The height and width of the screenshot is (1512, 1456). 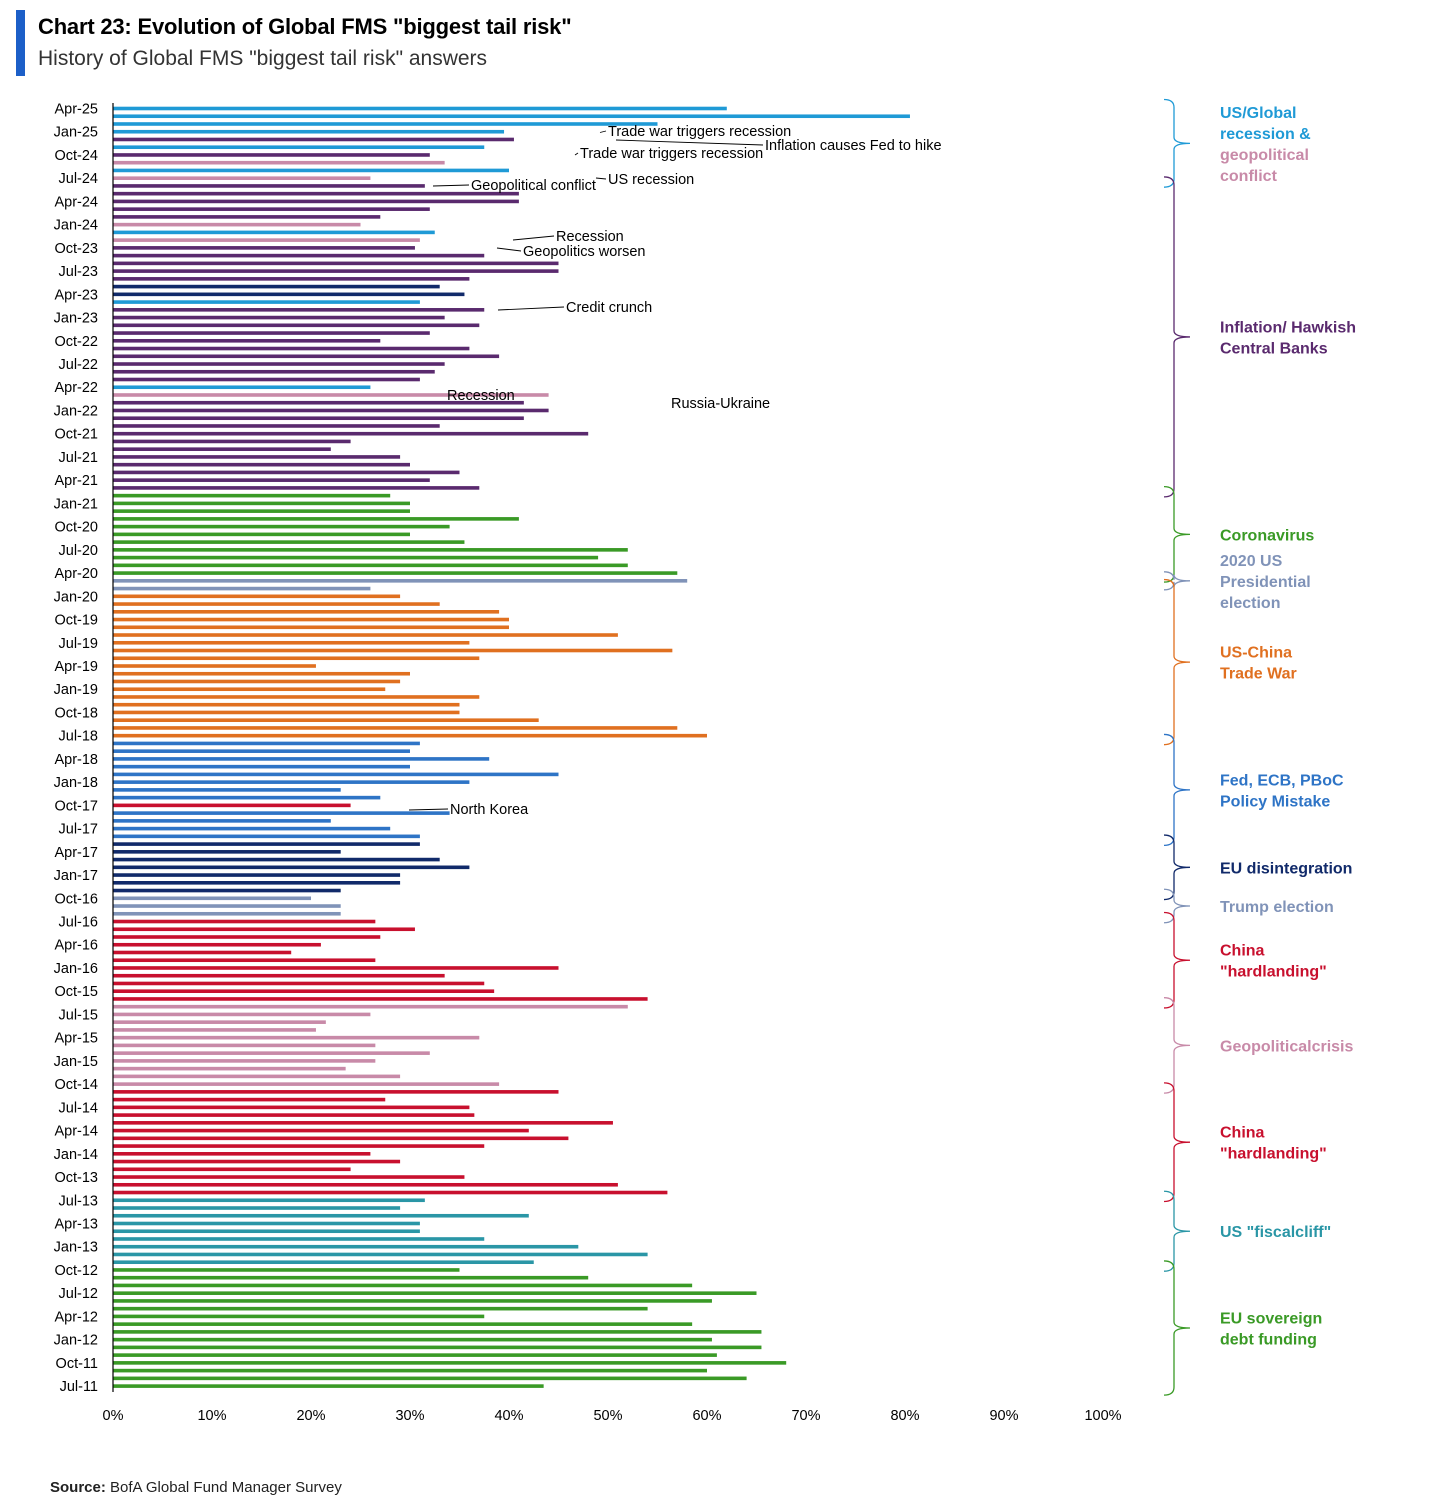 What do you see at coordinates (1242, 951) in the screenshot?
I see `group-label: China` at bounding box center [1242, 951].